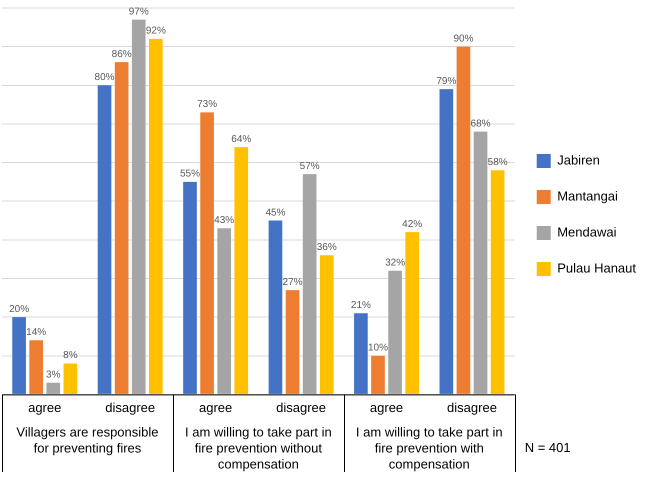 Image resolution: width=650 pixels, height=484 pixels. I want to click on data-label: 57%, so click(310, 166).